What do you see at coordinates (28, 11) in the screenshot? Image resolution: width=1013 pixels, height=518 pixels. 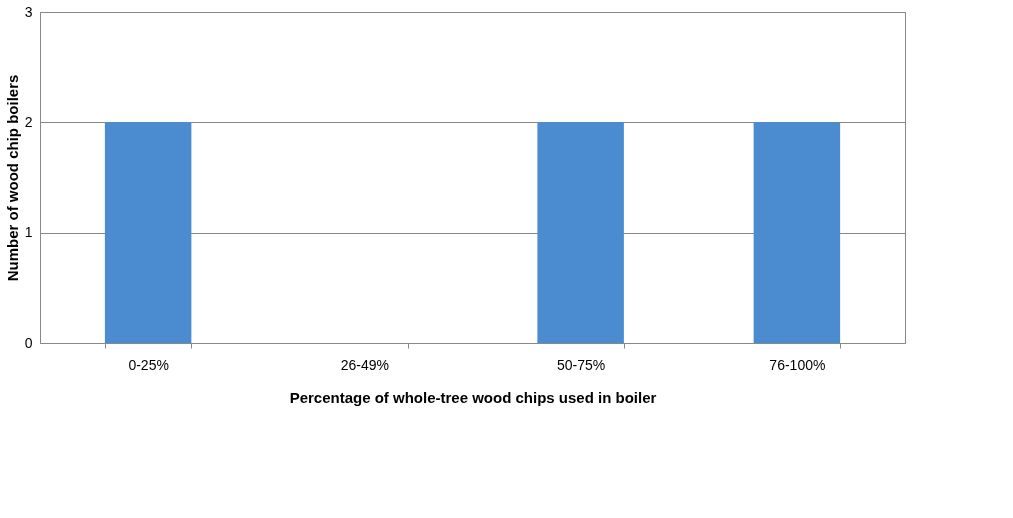 I see `y-tick-label: 3` at bounding box center [28, 11].